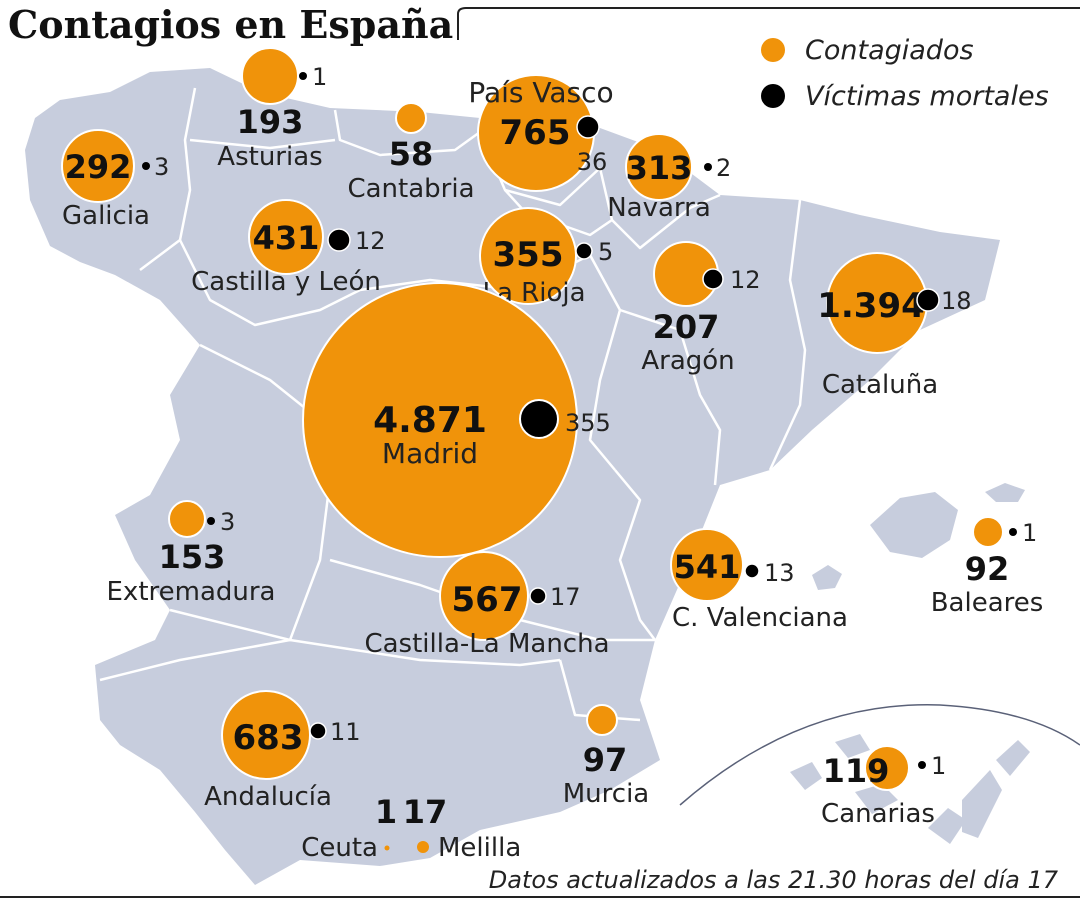 The height and width of the screenshot is (906, 1080). Describe the element at coordinates (914, 525) in the screenshot. I see `mallorca-island` at that location.